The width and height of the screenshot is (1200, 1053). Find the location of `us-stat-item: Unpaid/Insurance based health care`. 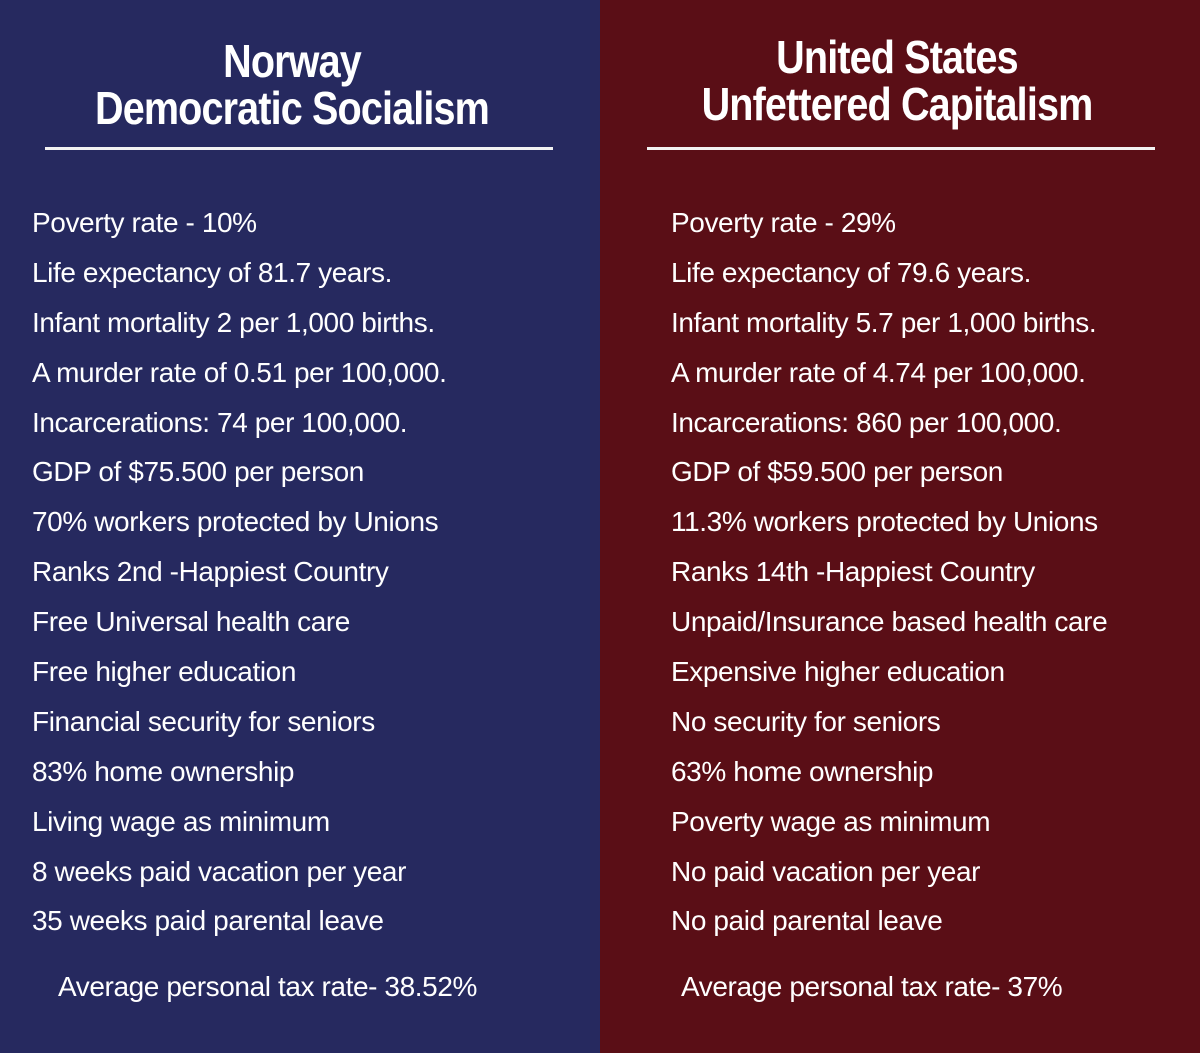

us-stat-item: Unpaid/Insurance based health care is located at coordinates (889, 622).